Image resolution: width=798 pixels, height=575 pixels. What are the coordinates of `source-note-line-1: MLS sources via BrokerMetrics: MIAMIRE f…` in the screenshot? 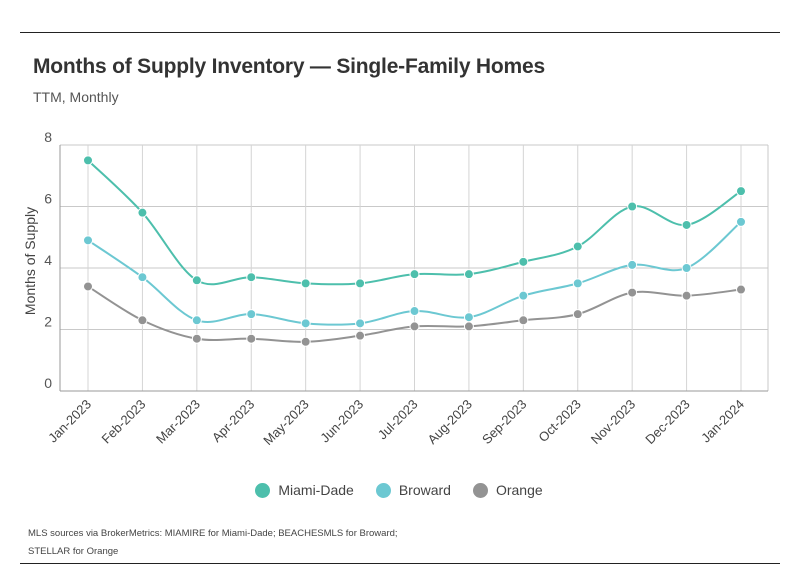 It's located at (213, 533).